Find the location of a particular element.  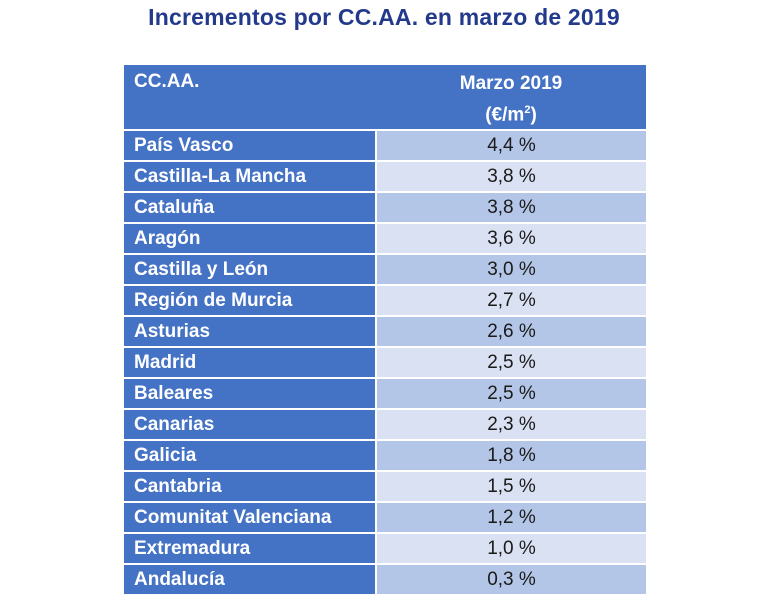

region-cell: Comunitat Valenciana is located at coordinates (250, 518).